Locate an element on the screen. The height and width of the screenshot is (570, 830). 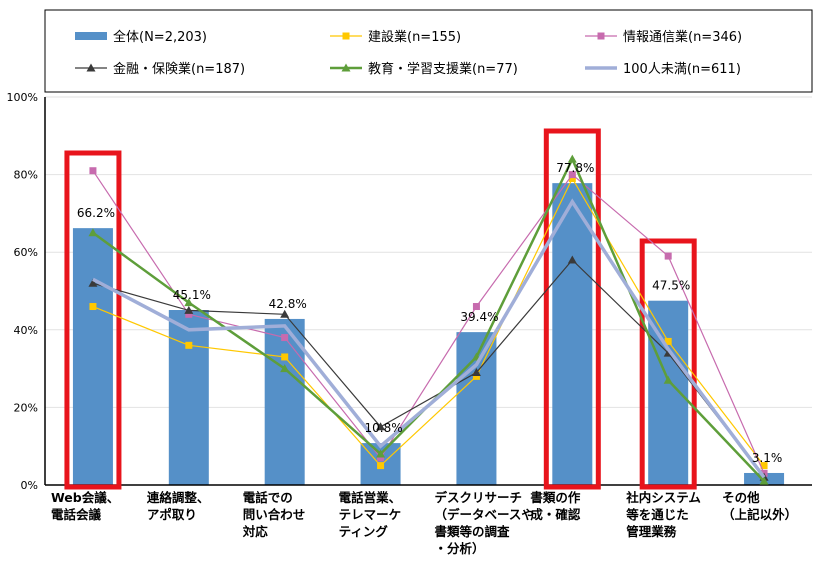
category-label: 成・確認 is located at coordinates (555, 514).